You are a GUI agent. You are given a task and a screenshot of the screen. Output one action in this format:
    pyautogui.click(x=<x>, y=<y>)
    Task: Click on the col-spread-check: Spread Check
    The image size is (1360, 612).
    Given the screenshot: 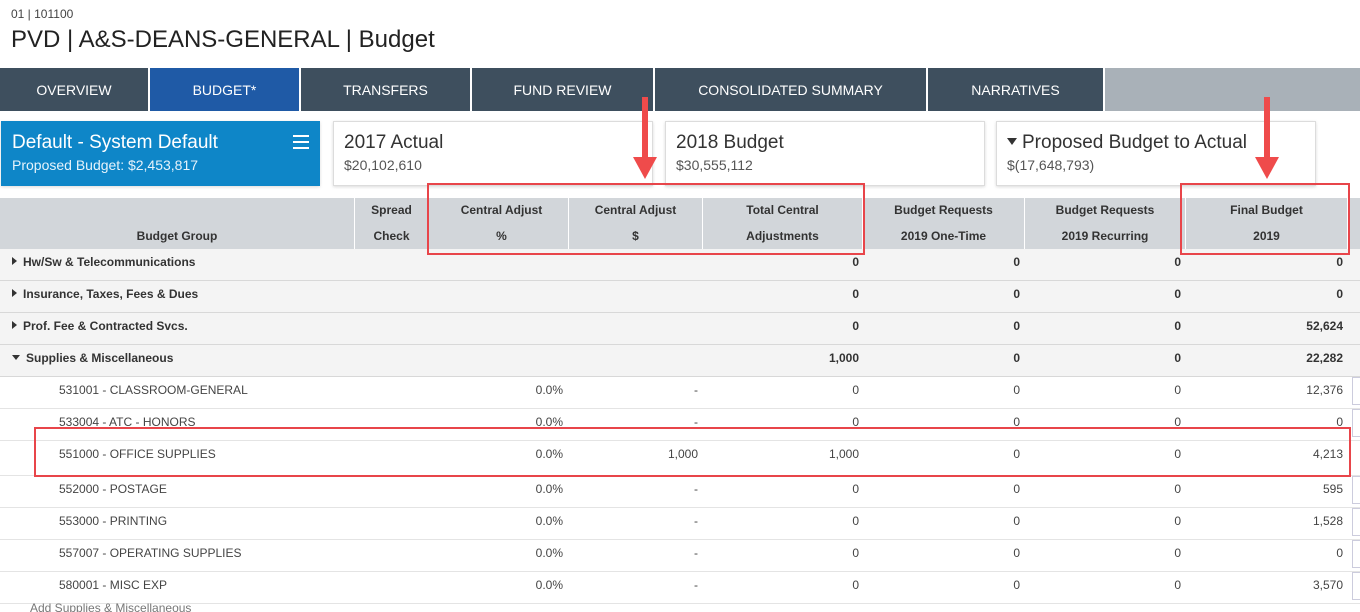 What is the action you would take?
    pyautogui.click(x=392, y=223)
    